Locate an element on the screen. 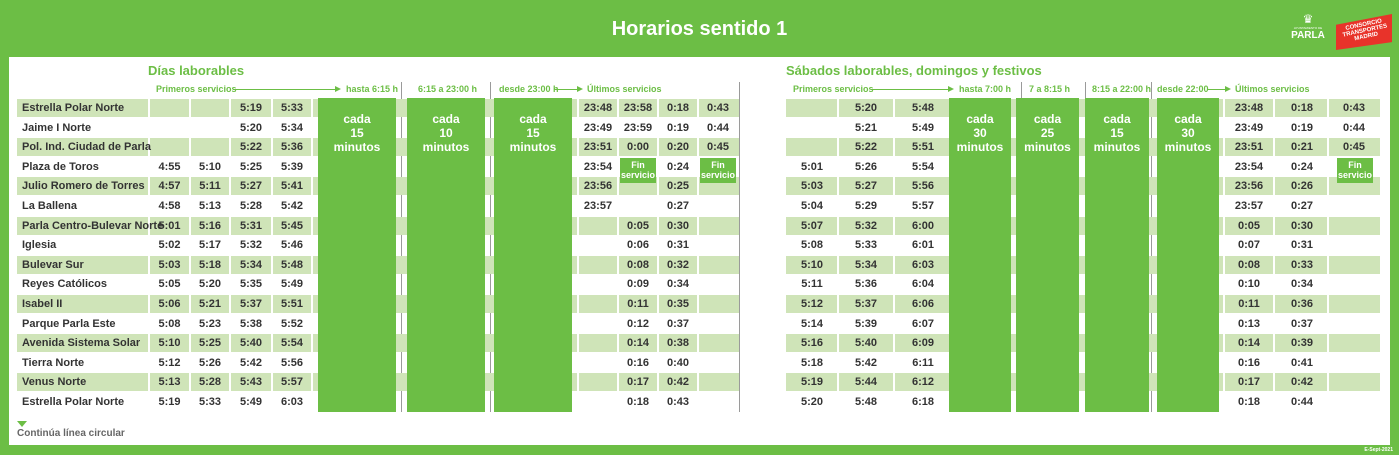 Image resolution: width=1399 pixels, height=455 pixels. triangle-down-icon is located at coordinates (22, 424).